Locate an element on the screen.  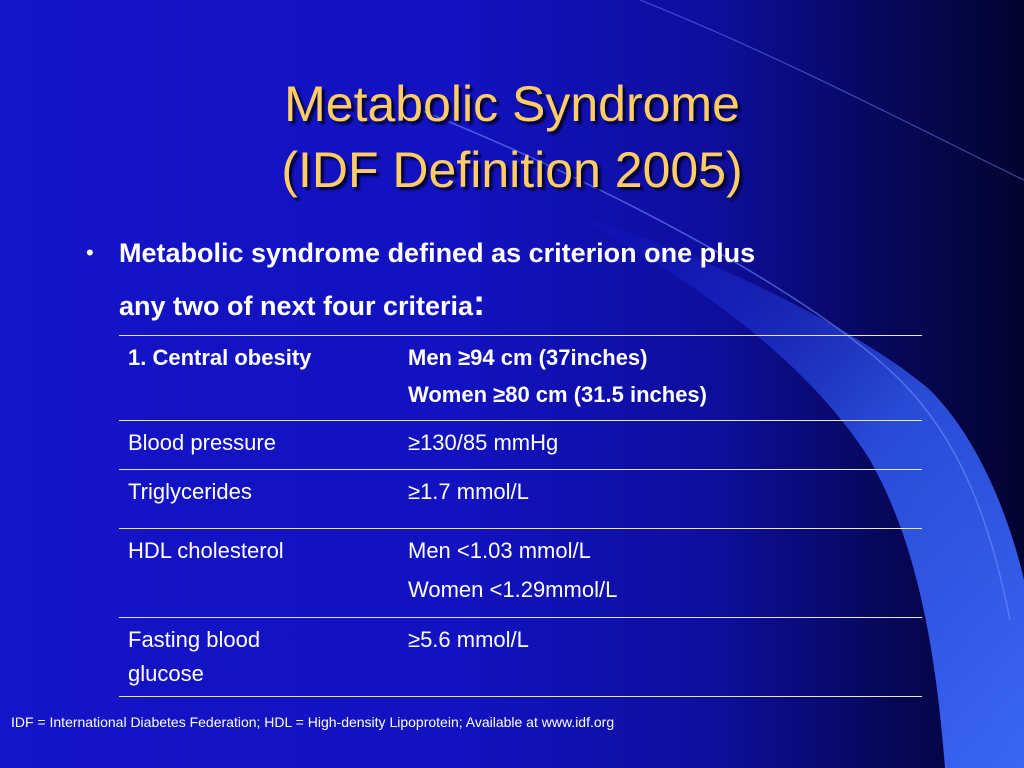
criterion-label: Triglycerides is located at coordinates (258, 492).